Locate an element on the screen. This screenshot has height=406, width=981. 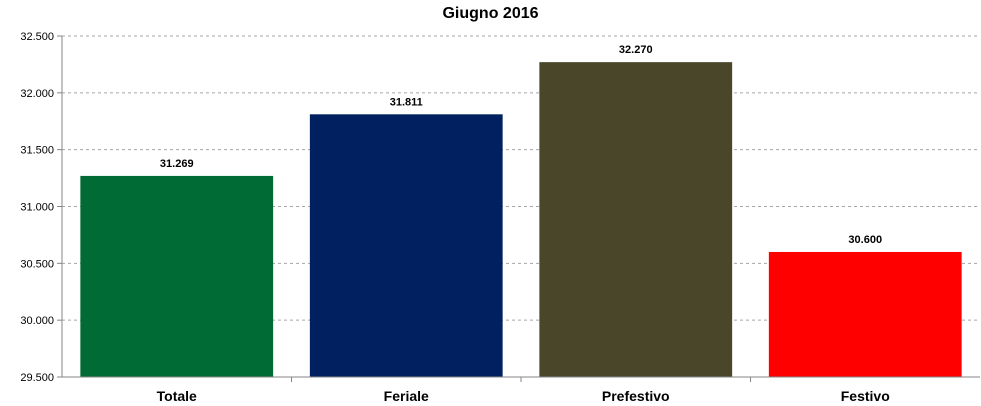
y-tick-label: 31.000 is located at coordinates (37, 208).